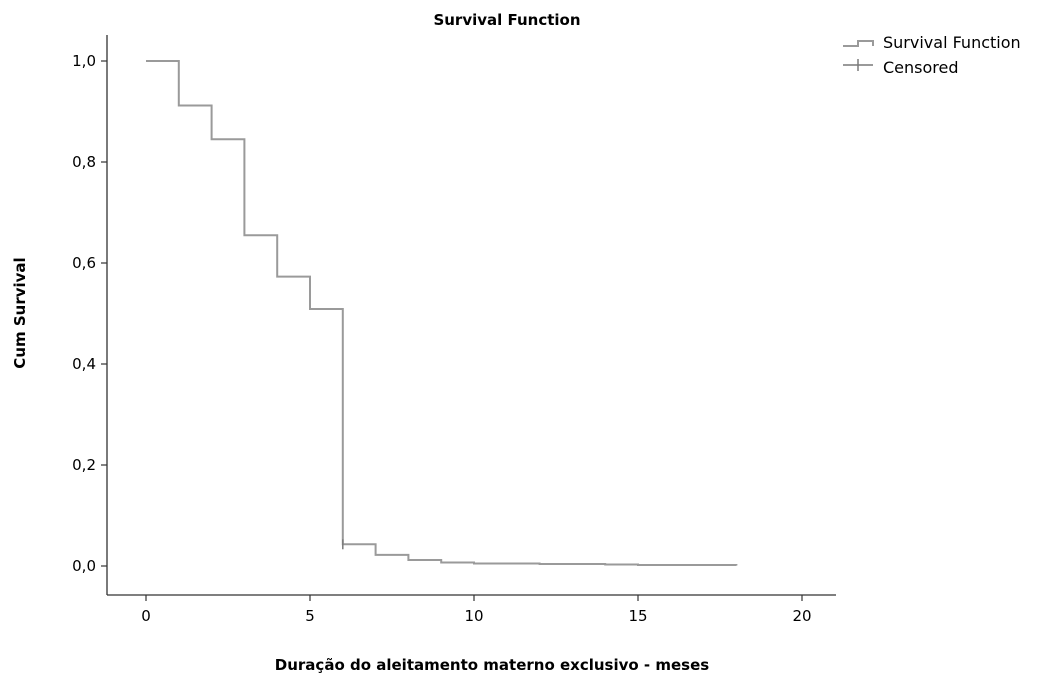  Describe the element at coordinates (84, 465) in the screenshot. I see `y-tick-label: 0,2` at that location.